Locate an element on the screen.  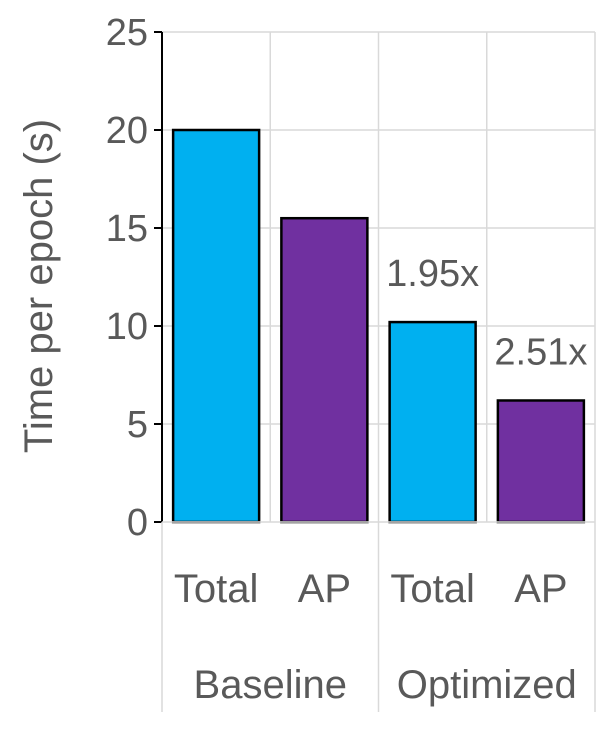
y-tick-label: 20 is located at coordinates (127, 131).